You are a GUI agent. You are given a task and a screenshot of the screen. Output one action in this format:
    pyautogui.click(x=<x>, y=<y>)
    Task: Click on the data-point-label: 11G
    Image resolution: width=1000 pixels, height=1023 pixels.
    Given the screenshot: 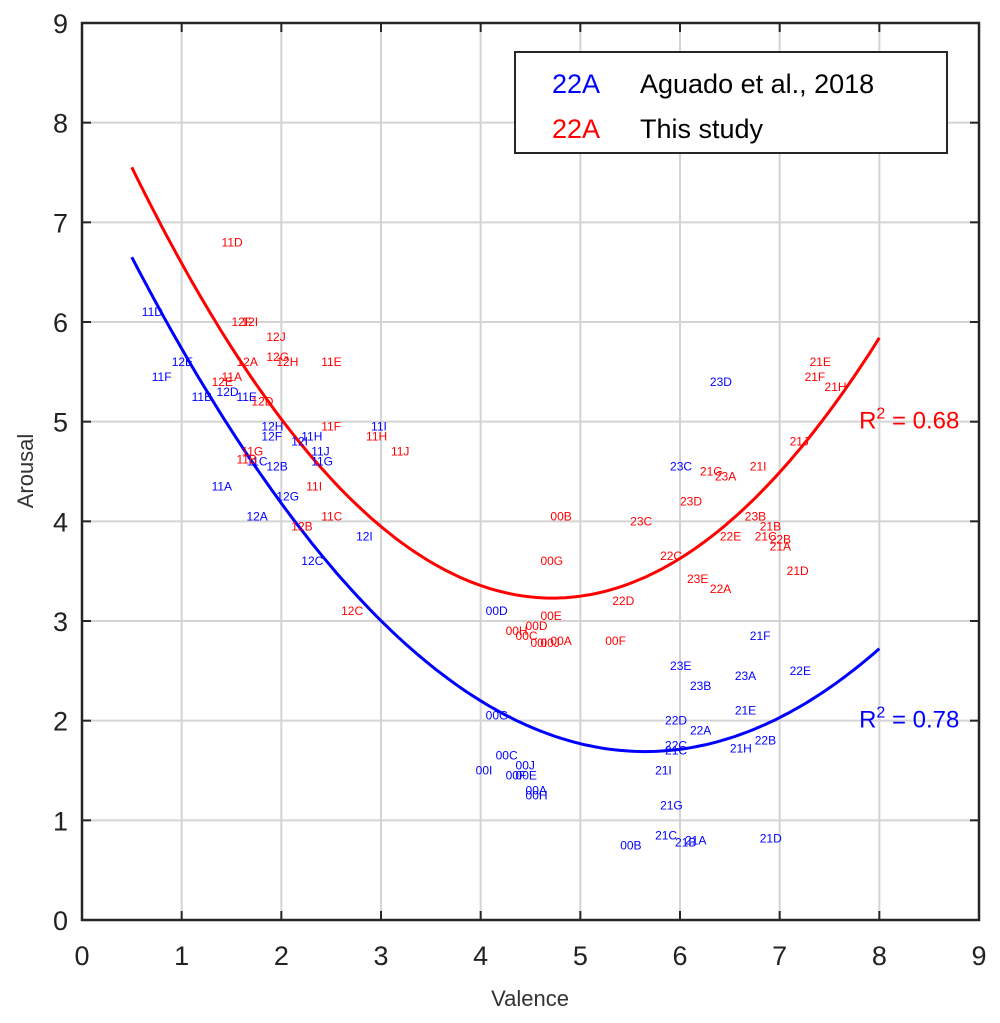 What is the action you would take?
    pyautogui.click(x=252, y=452)
    